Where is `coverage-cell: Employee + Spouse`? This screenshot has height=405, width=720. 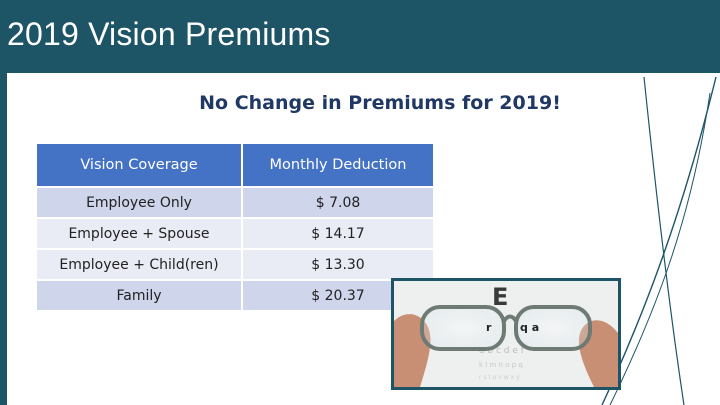
coverage-cell: Employee + Spouse is located at coordinates (139, 232).